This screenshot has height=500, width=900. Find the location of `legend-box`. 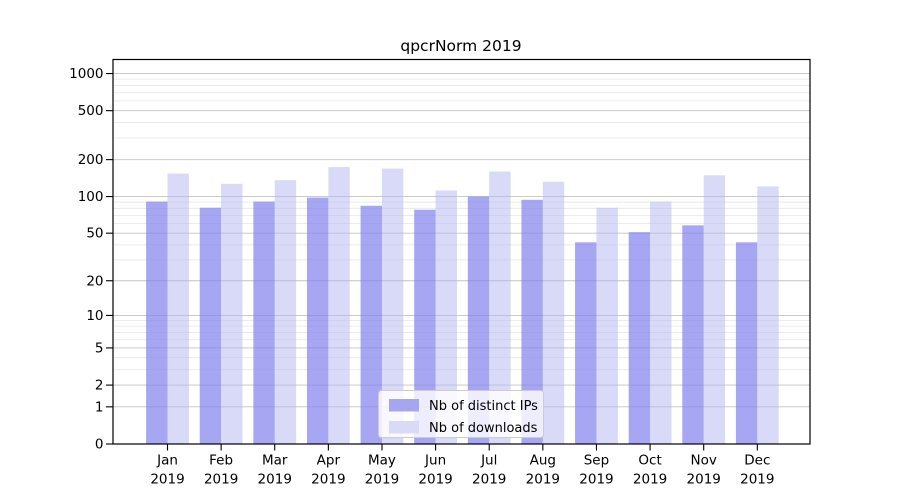

legend-box is located at coordinates (461, 414).